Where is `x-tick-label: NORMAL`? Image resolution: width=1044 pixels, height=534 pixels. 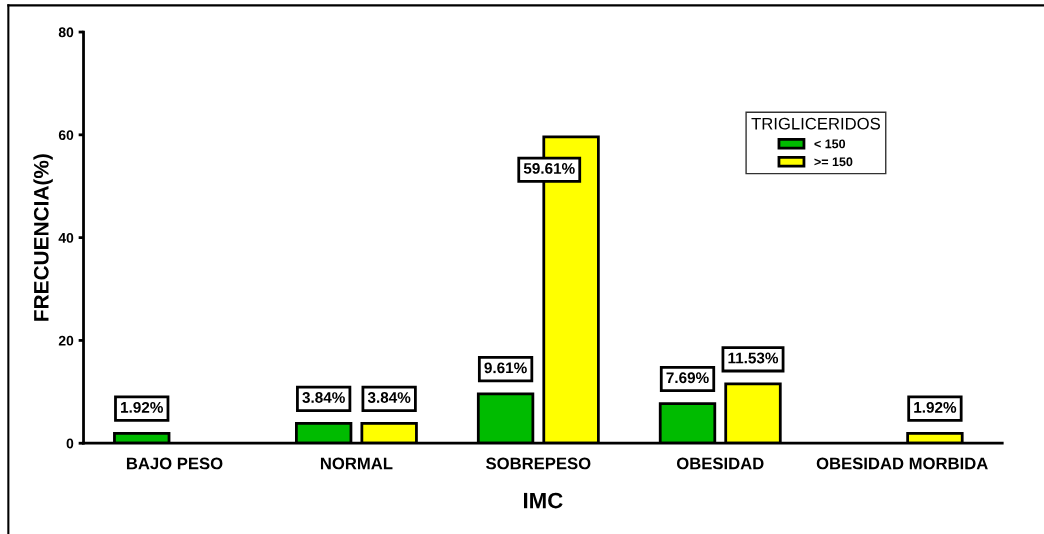
x-tick-label: NORMAL is located at coordinates (356, 463).